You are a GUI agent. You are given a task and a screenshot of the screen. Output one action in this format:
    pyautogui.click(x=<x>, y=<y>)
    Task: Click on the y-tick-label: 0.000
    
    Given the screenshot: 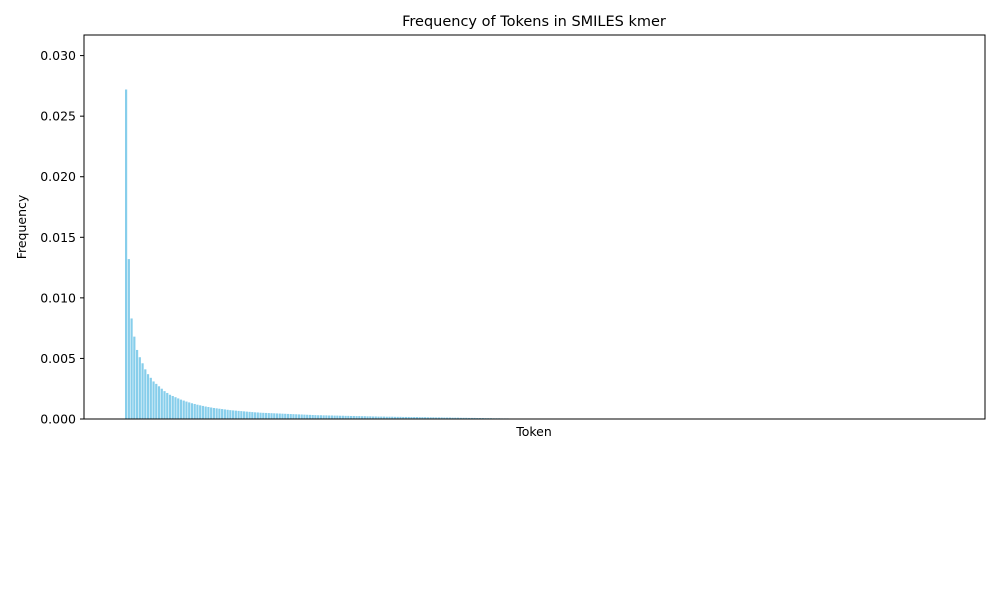 What is the action you would take?
    pyautogui.click(x=58, y=419)
    